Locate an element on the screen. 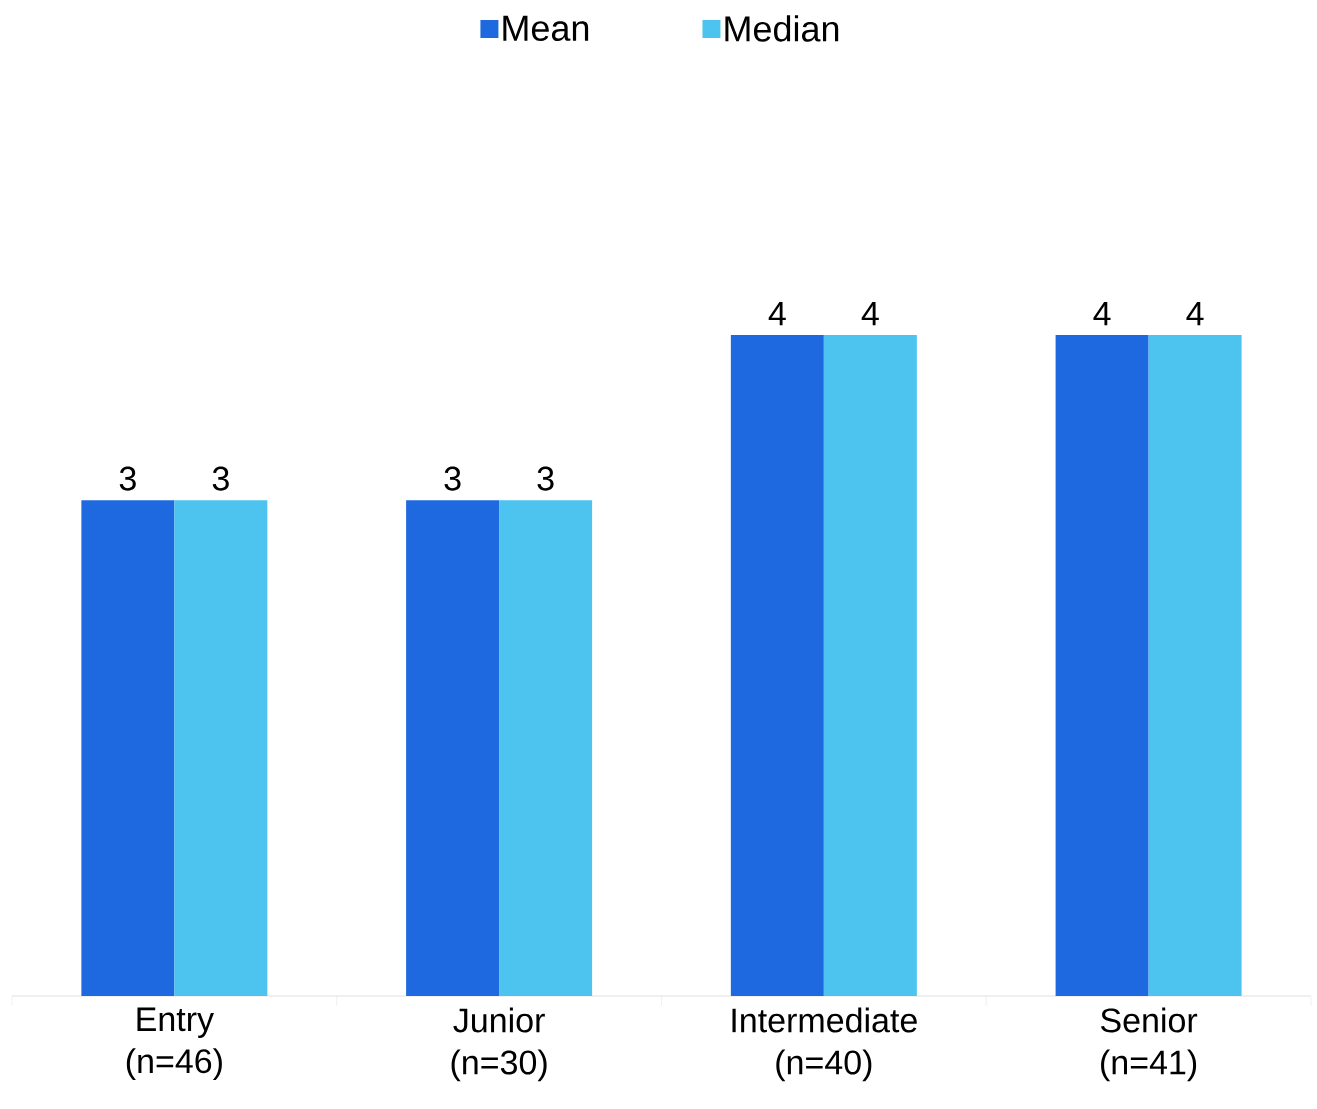 The width and height of the screenshot is (1317, 1109). x-tick-label: Junior (n=30) is located at coordinates (499, 1044).